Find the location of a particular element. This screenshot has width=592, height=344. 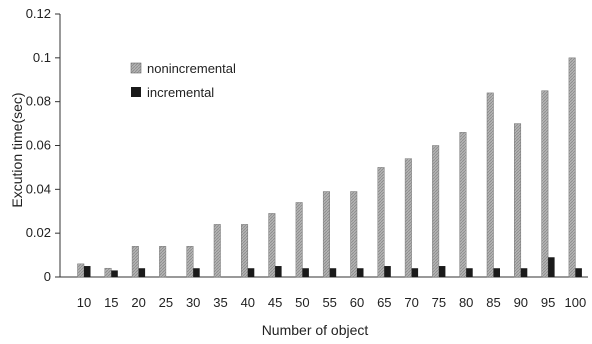

x-tick-label: 25 is located at coordinates (166, 302).